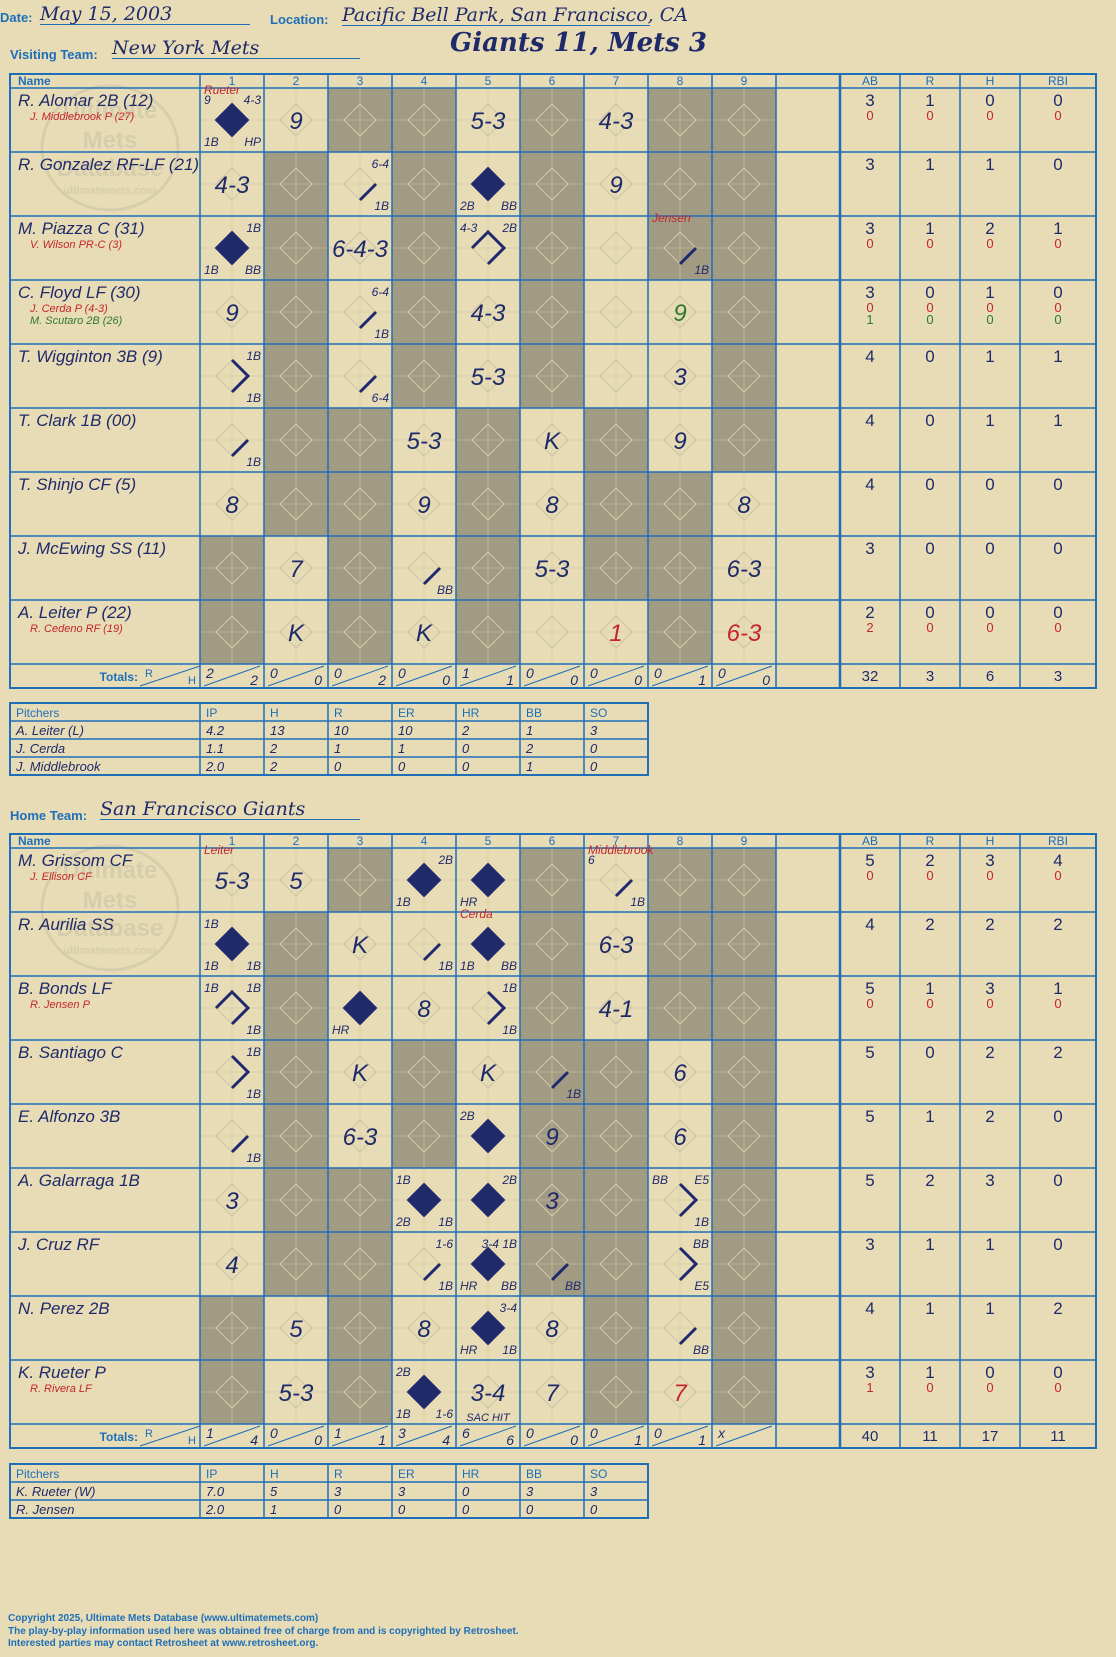 This screenshot has width=1116, height=1657. Describe the element at coordinates (869, 1116) in the screenshot. I see `batter-stat: 5` at that location.